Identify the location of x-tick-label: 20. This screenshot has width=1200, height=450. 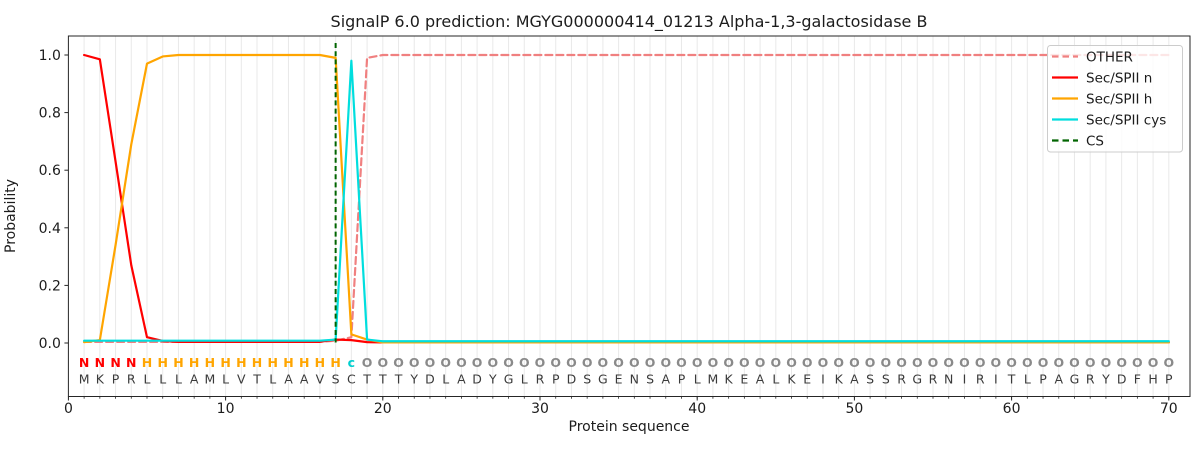
(383, 409).